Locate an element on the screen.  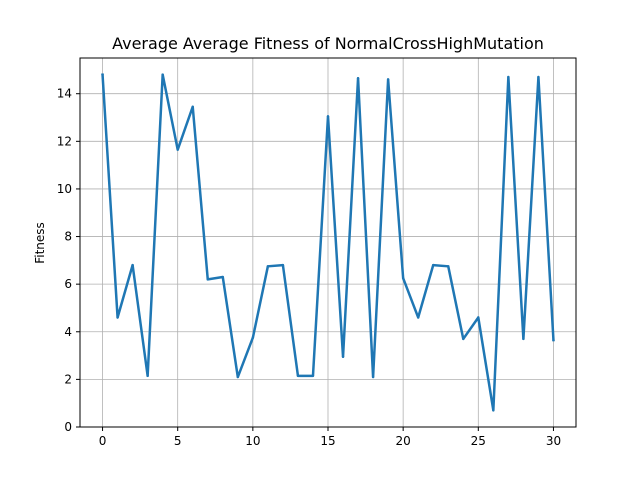
y-axis-label: Fitness is located at coordinates (40, 243).